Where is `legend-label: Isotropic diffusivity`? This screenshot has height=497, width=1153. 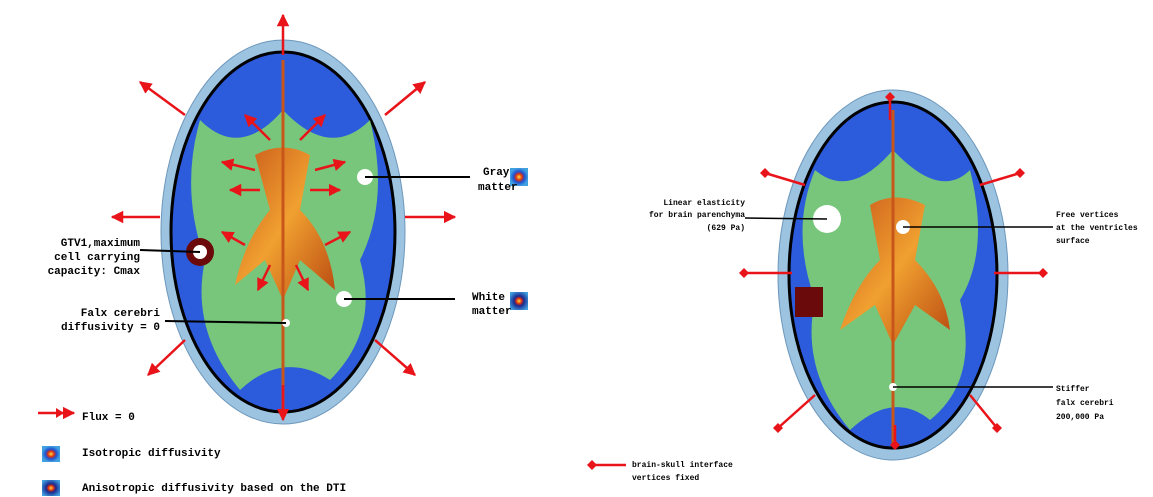
legend-label: Isotropic diffusivity is located at coordinates (151, 454).